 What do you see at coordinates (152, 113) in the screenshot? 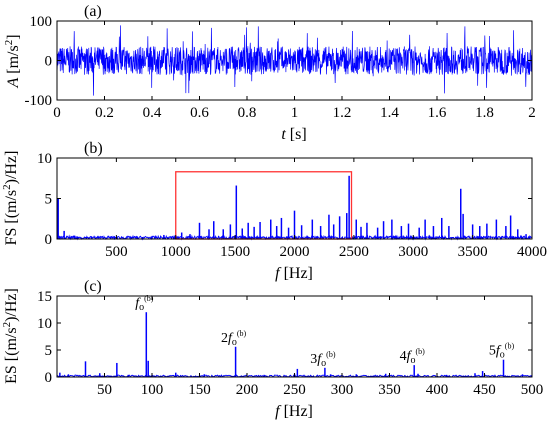
I see `x-tick-label: 0.4` at bounding box center [152, 113].